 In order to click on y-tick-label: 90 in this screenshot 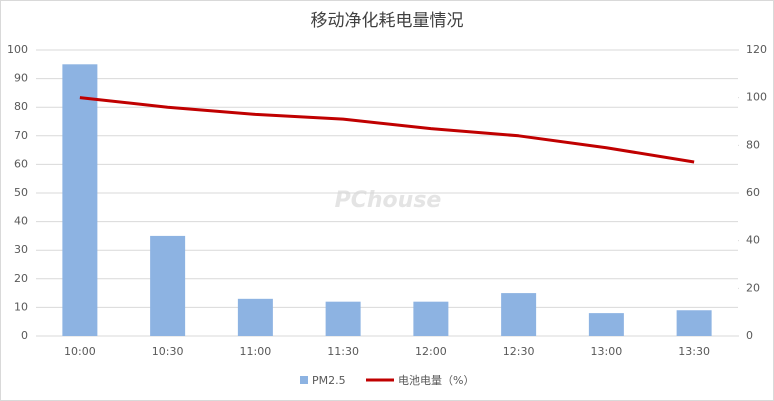, I will do `click(21, 78)`.